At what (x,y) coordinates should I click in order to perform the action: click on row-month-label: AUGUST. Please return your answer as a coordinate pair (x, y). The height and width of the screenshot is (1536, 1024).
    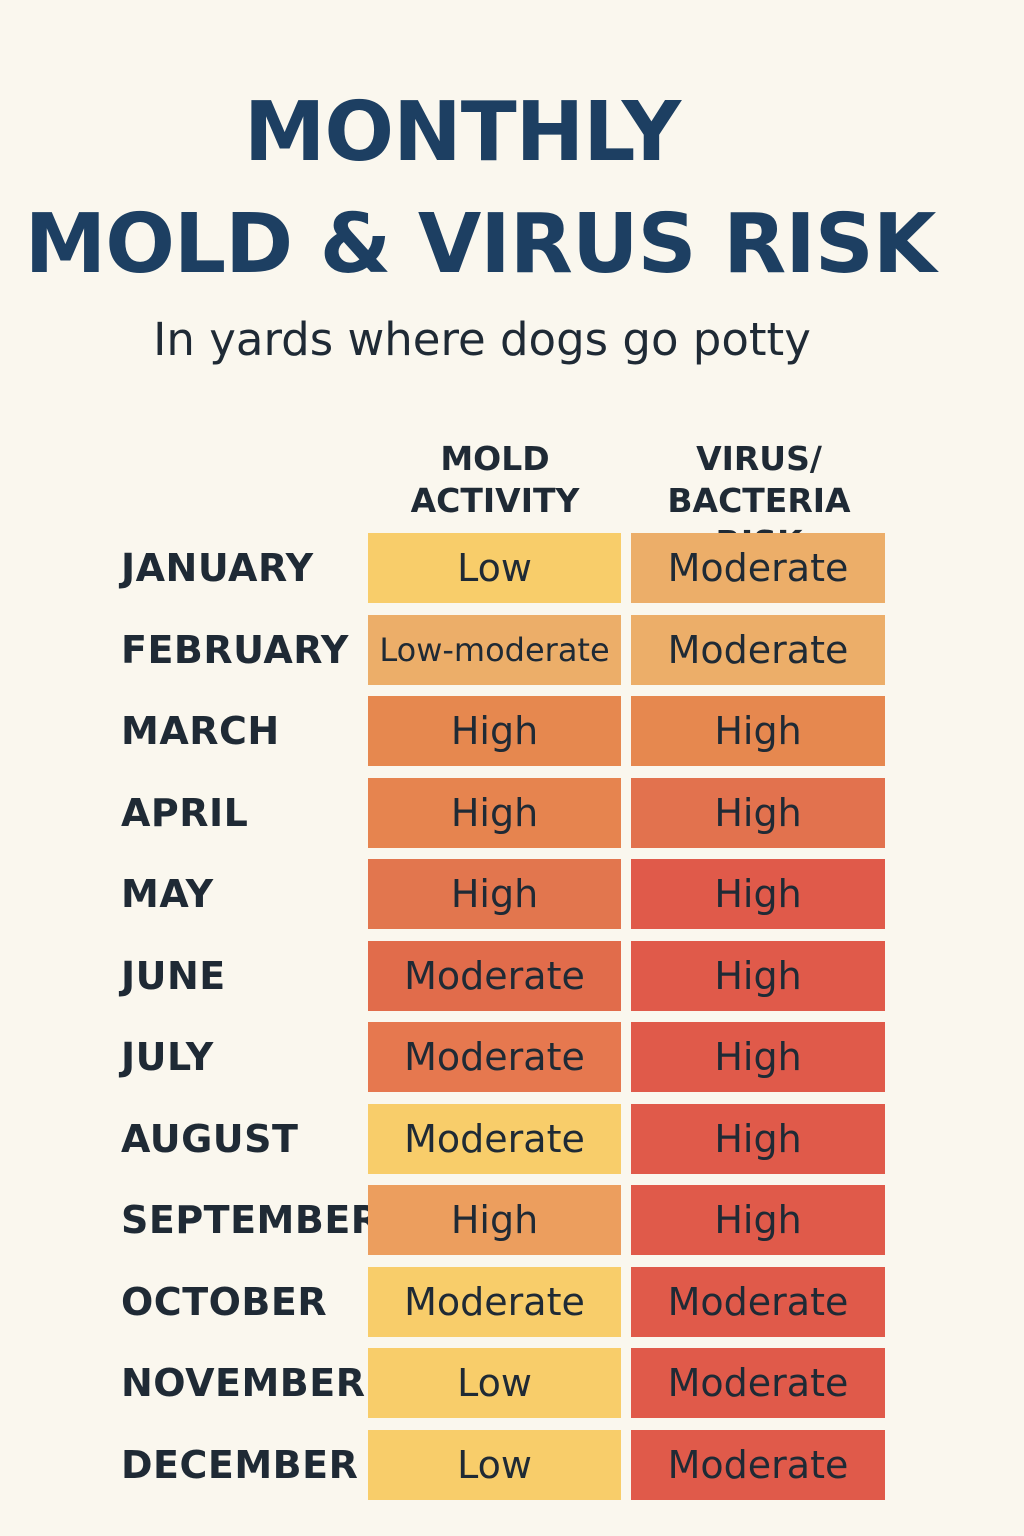
    Looking at the image, I should click on (210, 1139).